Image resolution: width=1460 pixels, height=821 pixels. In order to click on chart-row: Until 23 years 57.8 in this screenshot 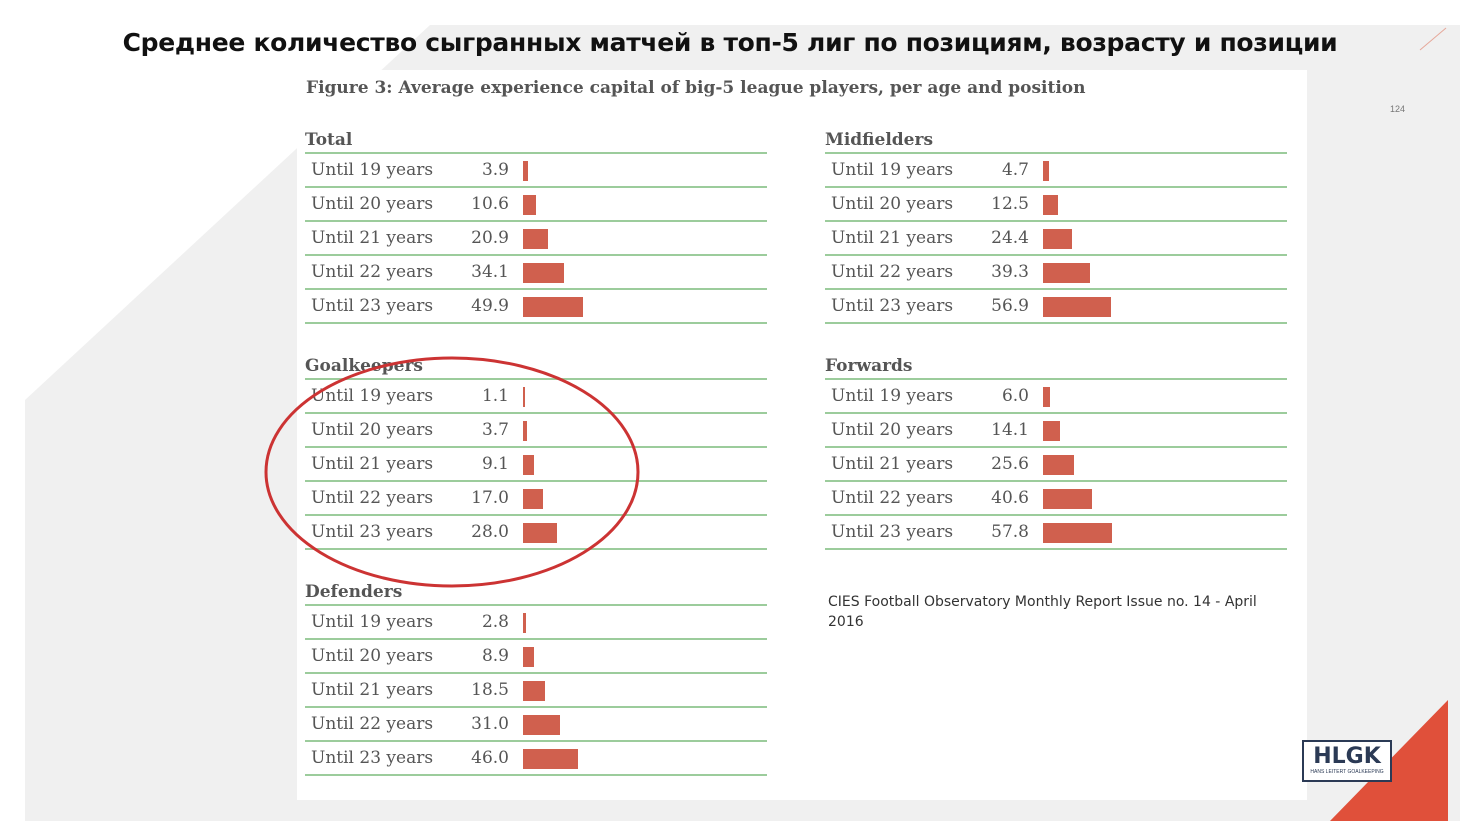, I will do `click(1056, 533)`.